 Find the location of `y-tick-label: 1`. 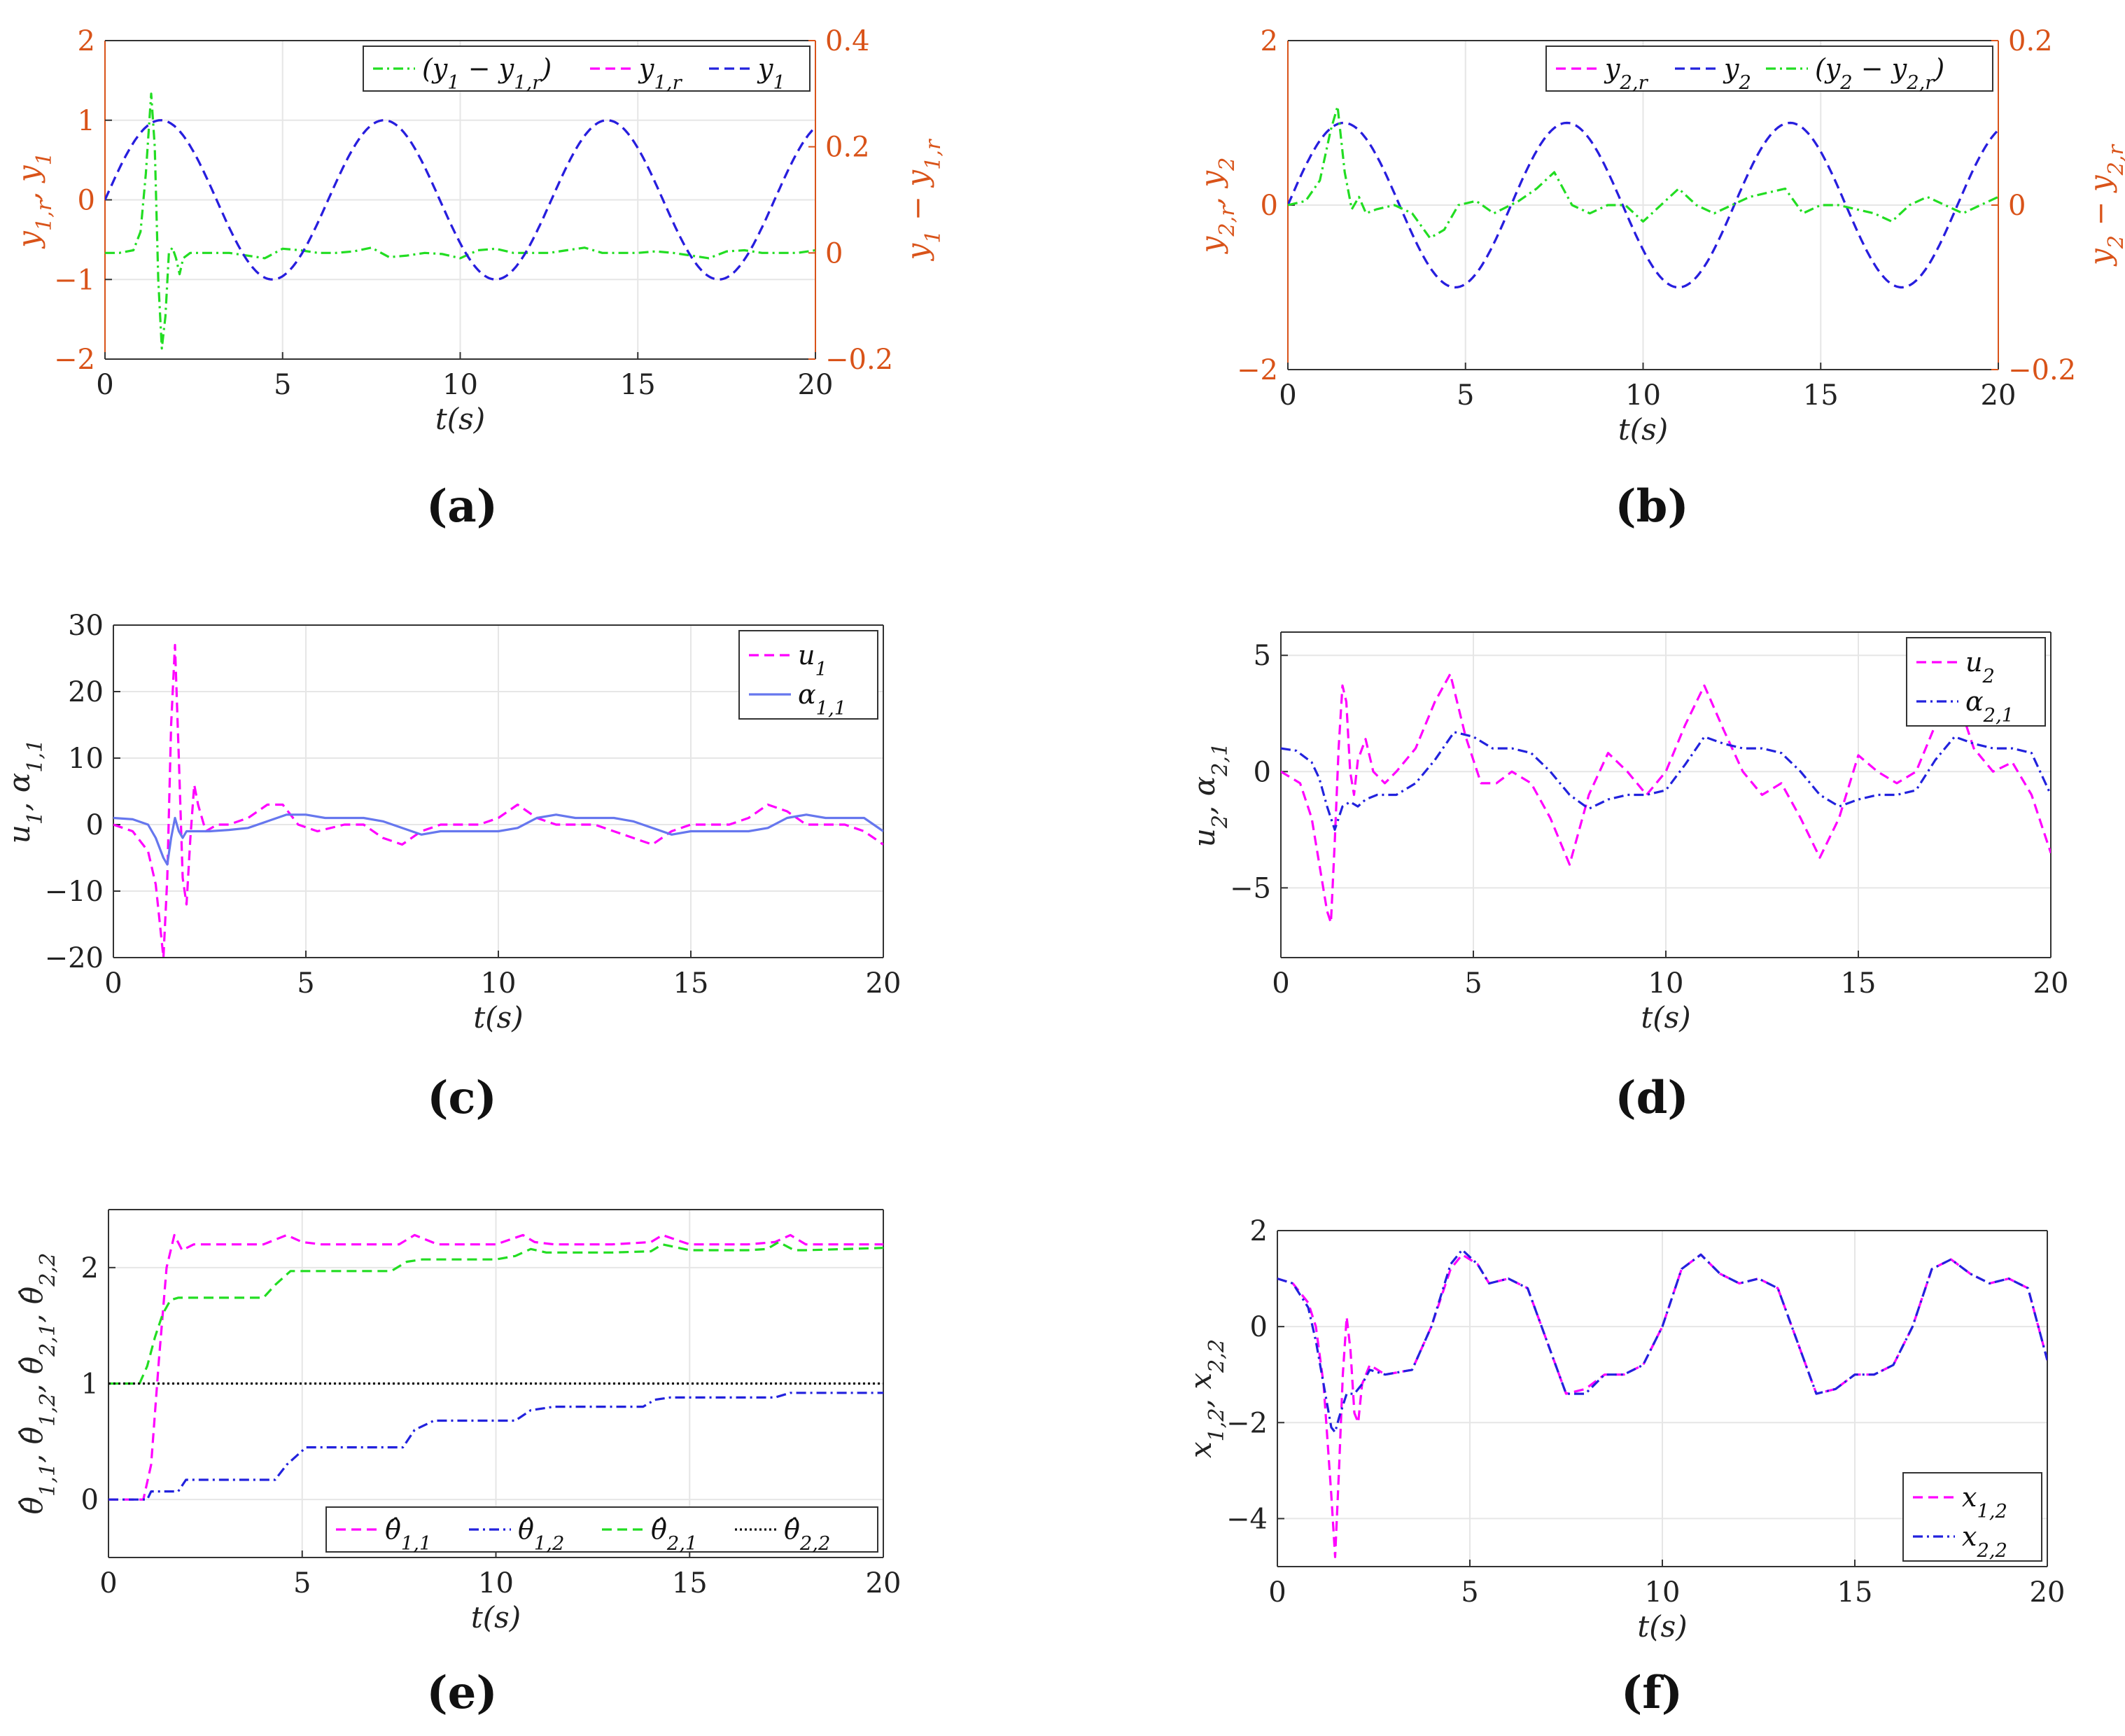

y-tick-label: 1 is located at coordinates (90, 1384).